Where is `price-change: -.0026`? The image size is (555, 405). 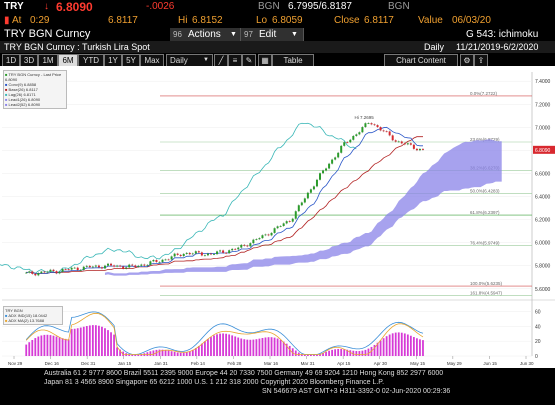
price-change: -.0026 is located at coordinates (160, 6).